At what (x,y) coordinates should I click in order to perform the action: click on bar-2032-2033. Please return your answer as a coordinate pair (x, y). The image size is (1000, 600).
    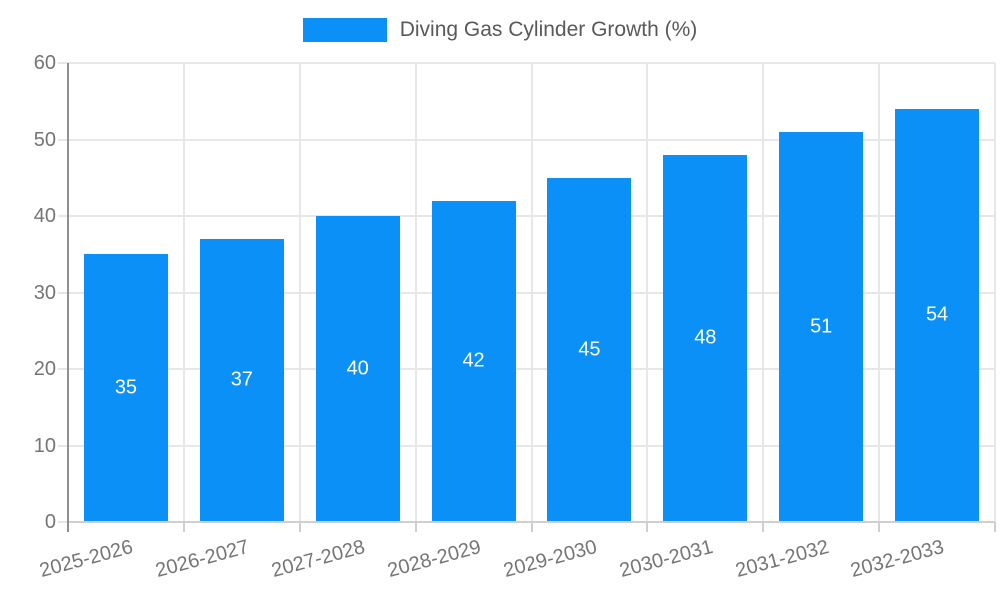
    Looking at the image, I should click on (937, 314).